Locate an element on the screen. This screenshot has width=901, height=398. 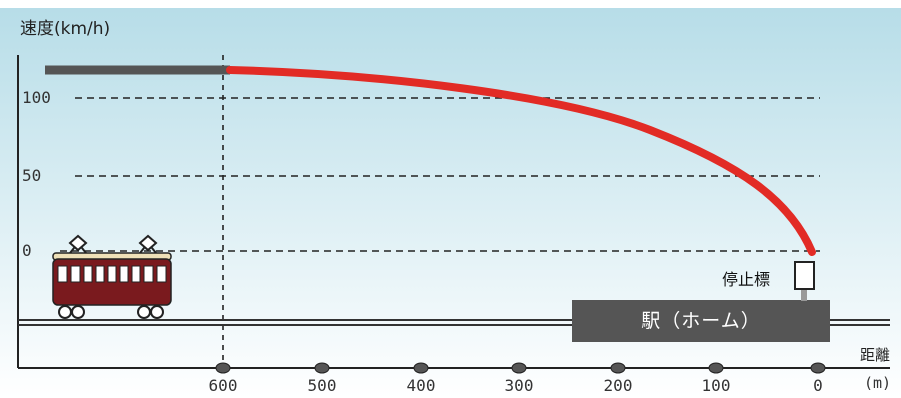
station-platform is located at coordinates (701, 321).